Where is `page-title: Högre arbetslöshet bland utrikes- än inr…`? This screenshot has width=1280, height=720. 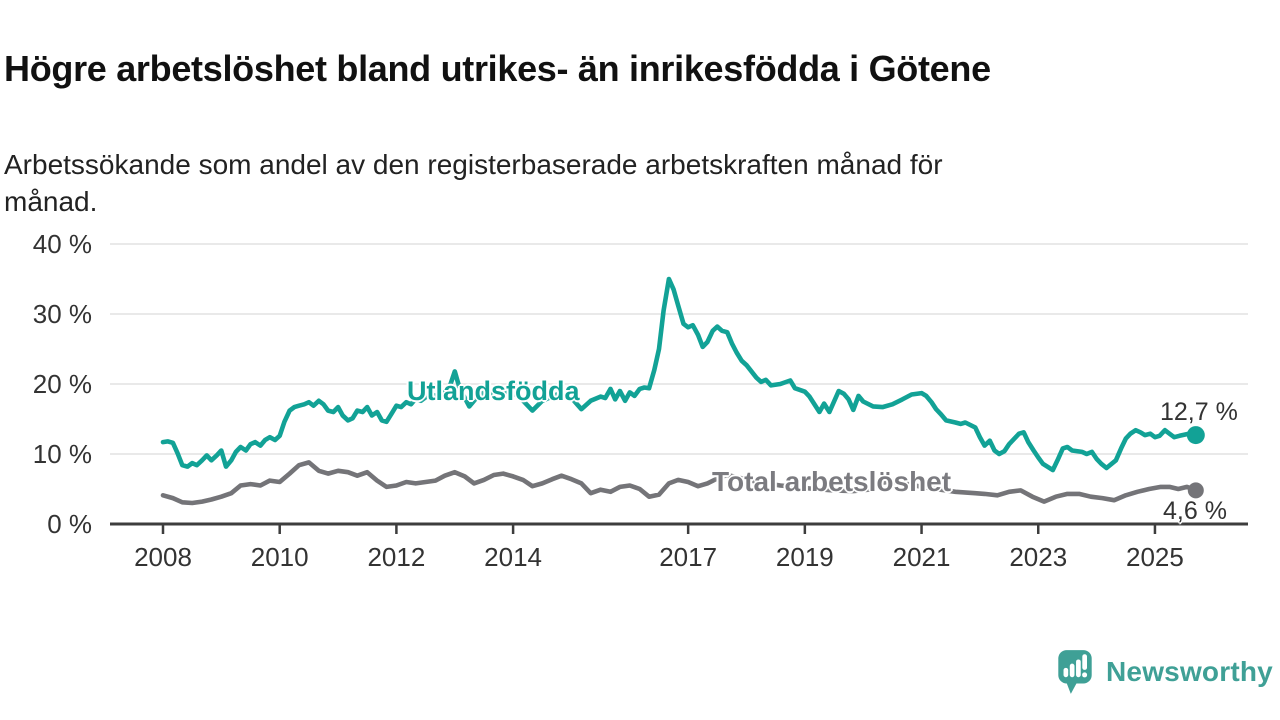 page-title: Högre arbetslöshet bland utrikes- än inr… is located at coordinates (497, 69).